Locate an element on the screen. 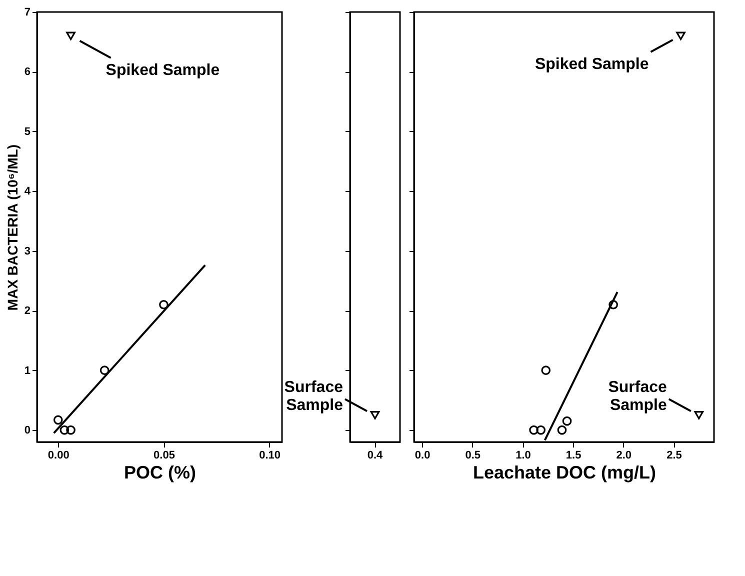  x-tick-label: 0.05 is located at coordinates (164, 456).